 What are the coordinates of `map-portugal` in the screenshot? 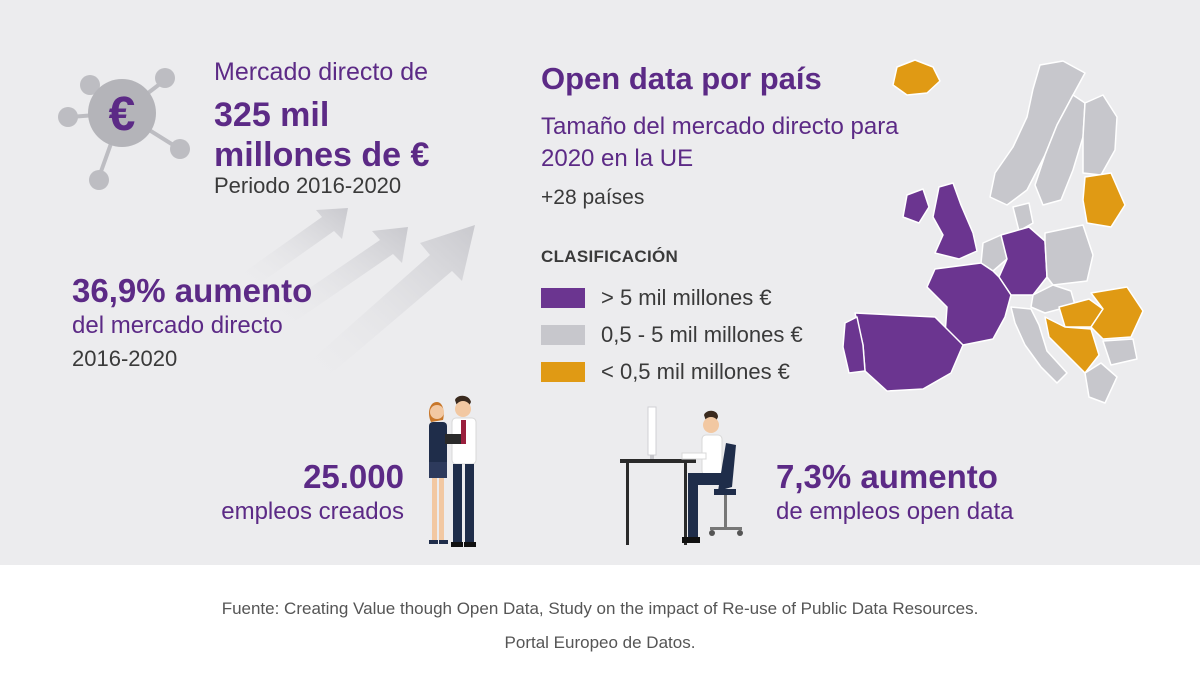 It's located at (854, 345).